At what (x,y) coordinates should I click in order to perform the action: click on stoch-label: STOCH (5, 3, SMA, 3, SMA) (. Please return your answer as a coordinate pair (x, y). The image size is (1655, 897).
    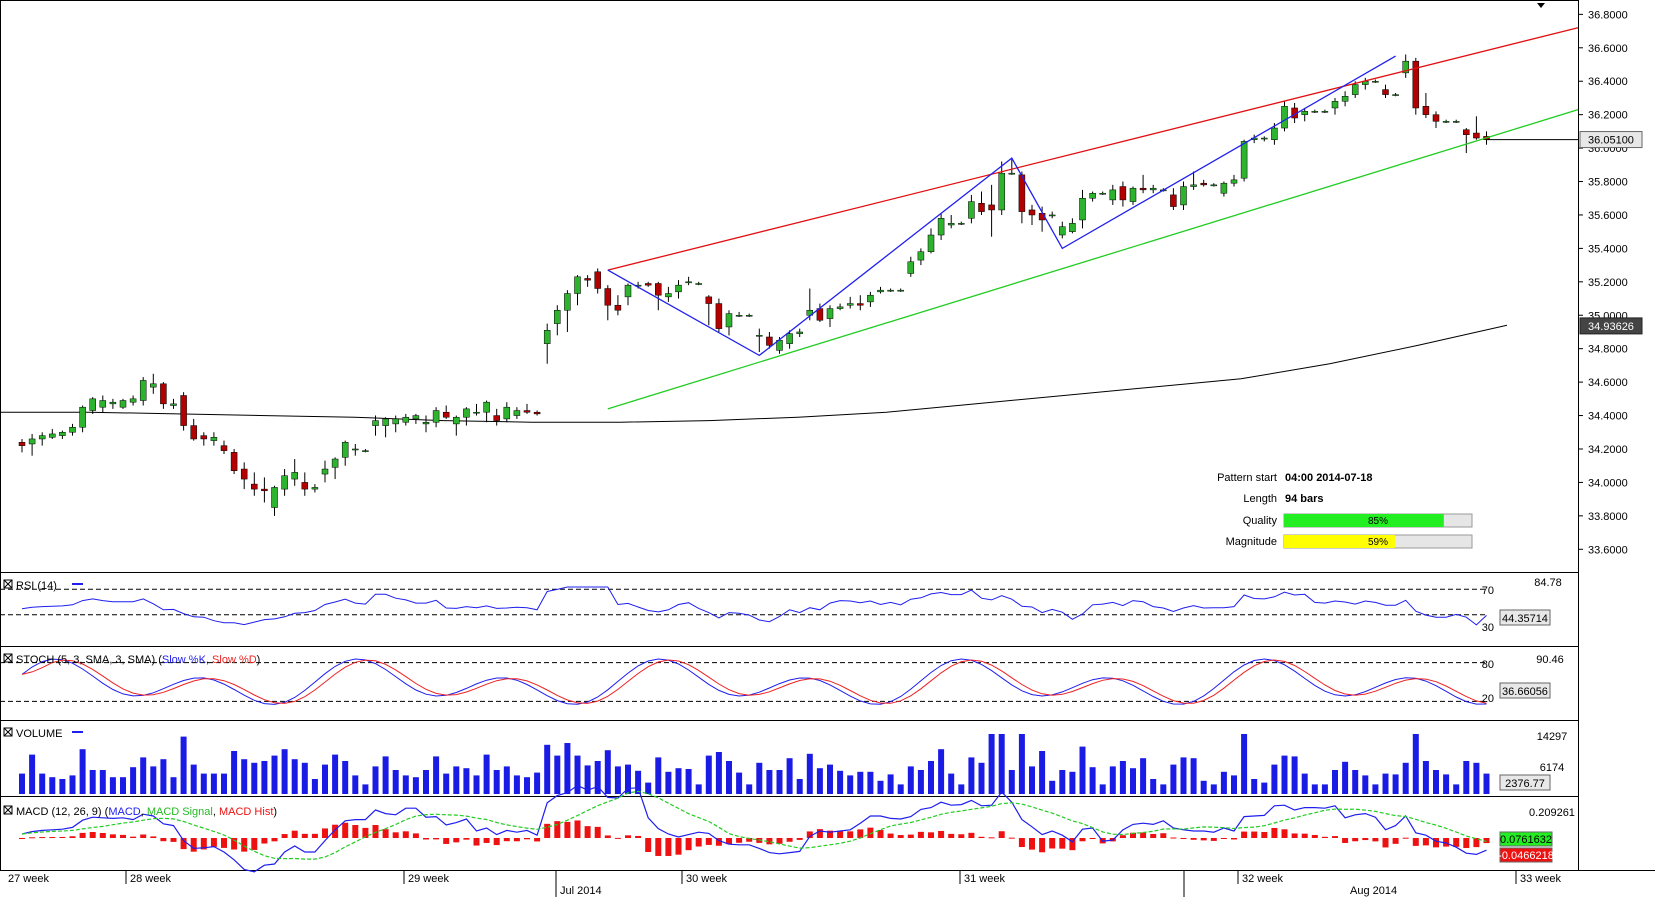
    Looking at the image, I should click on (89, 660).